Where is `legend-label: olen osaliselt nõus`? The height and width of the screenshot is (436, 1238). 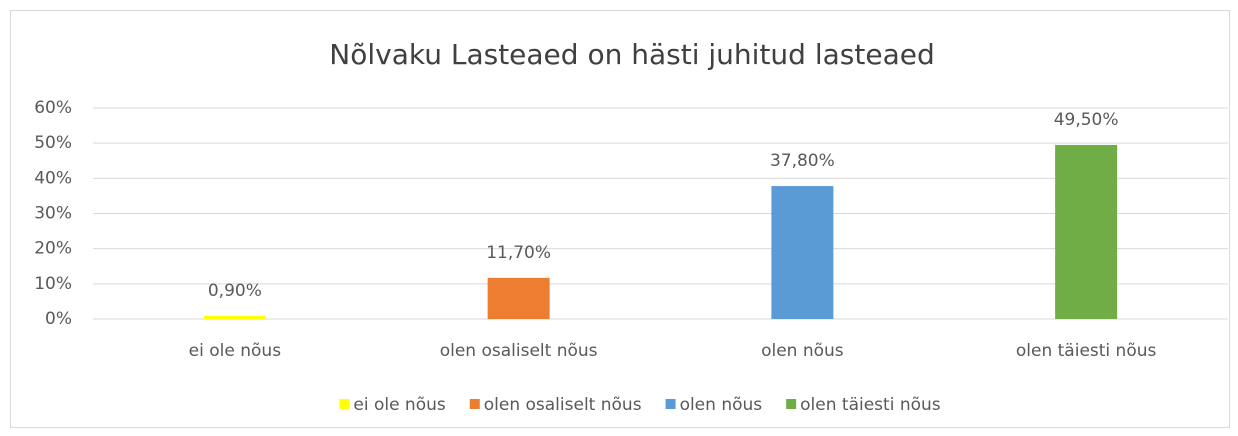 legend-label: olen osaliselt nõus is located at coordinates (563, 405).